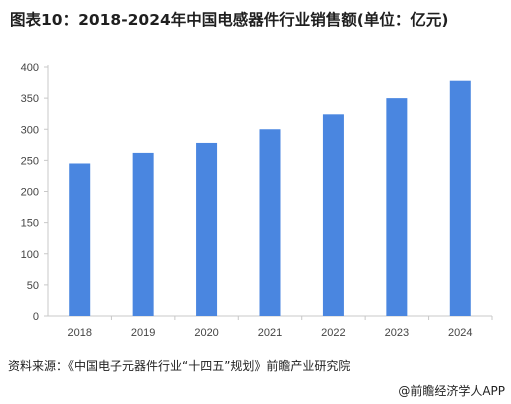 This screenshot has width=511, height=404. I want to click on source-note: 资料来源：《中国电子元器件行业“十四五”规划》前瞻产业研究院, so click(179, 366).